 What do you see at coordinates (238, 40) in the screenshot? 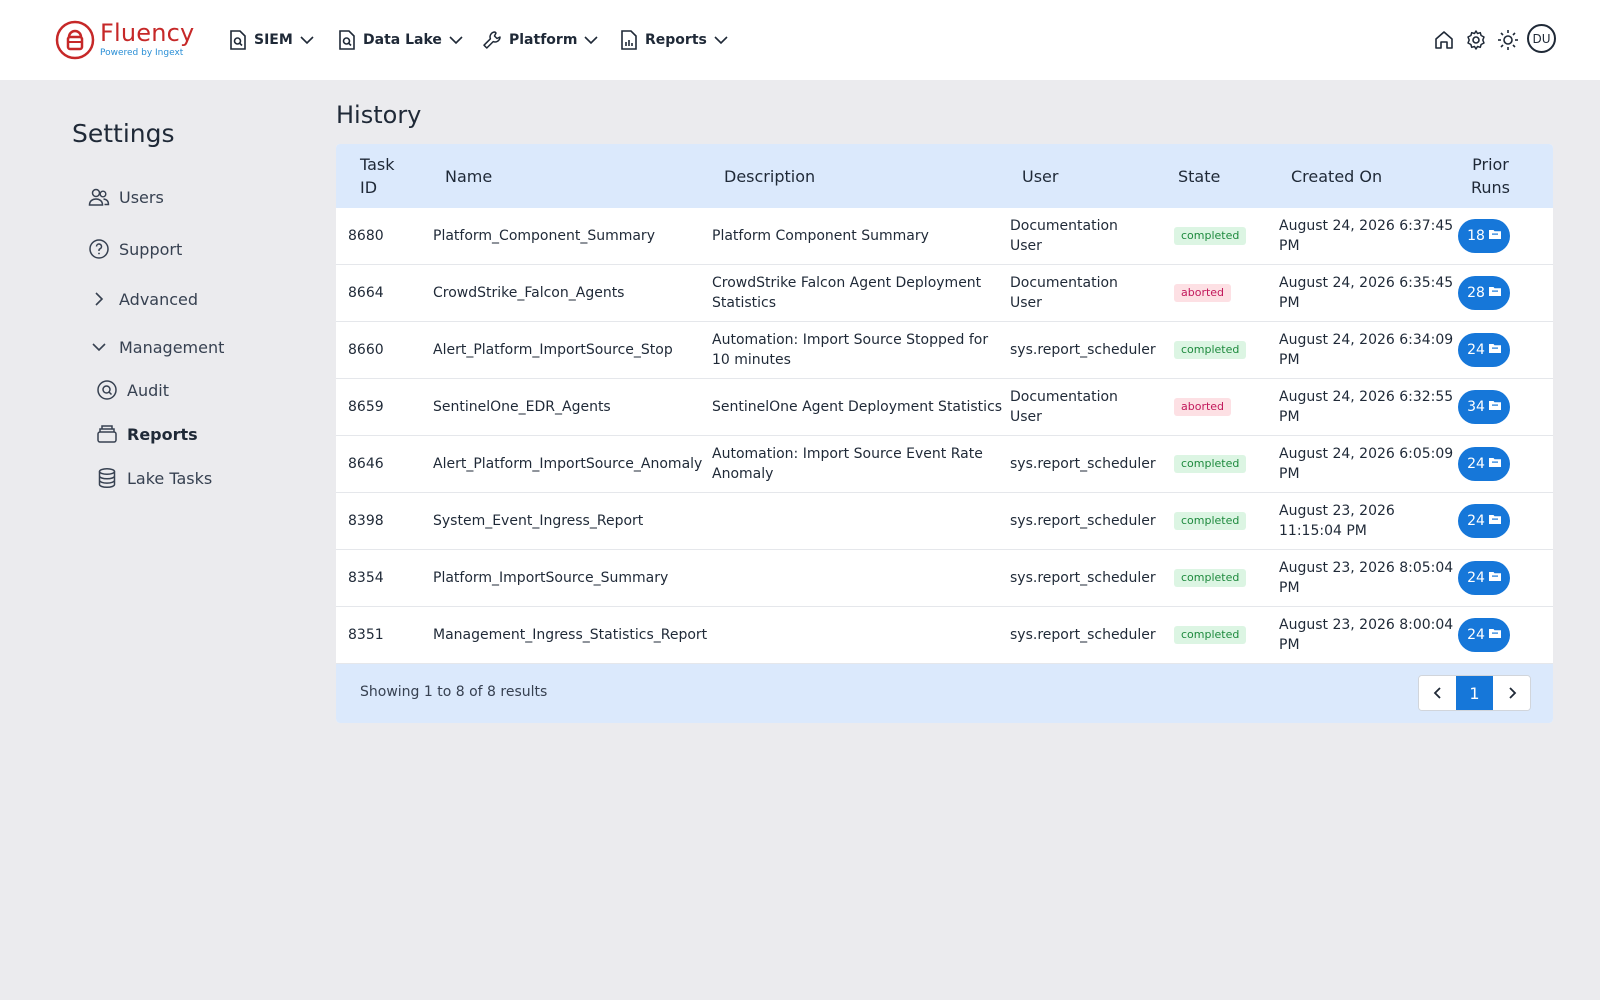
I see `search-doc-icon` at bounding box center [238, 40].